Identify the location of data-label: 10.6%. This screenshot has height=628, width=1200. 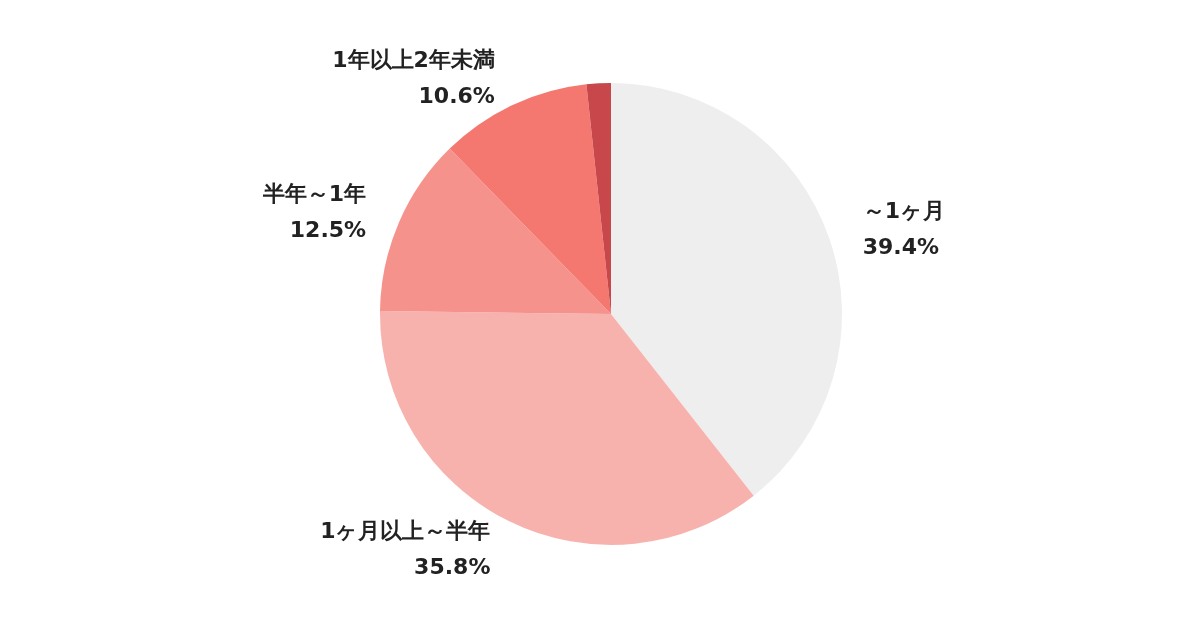
(456, 96).